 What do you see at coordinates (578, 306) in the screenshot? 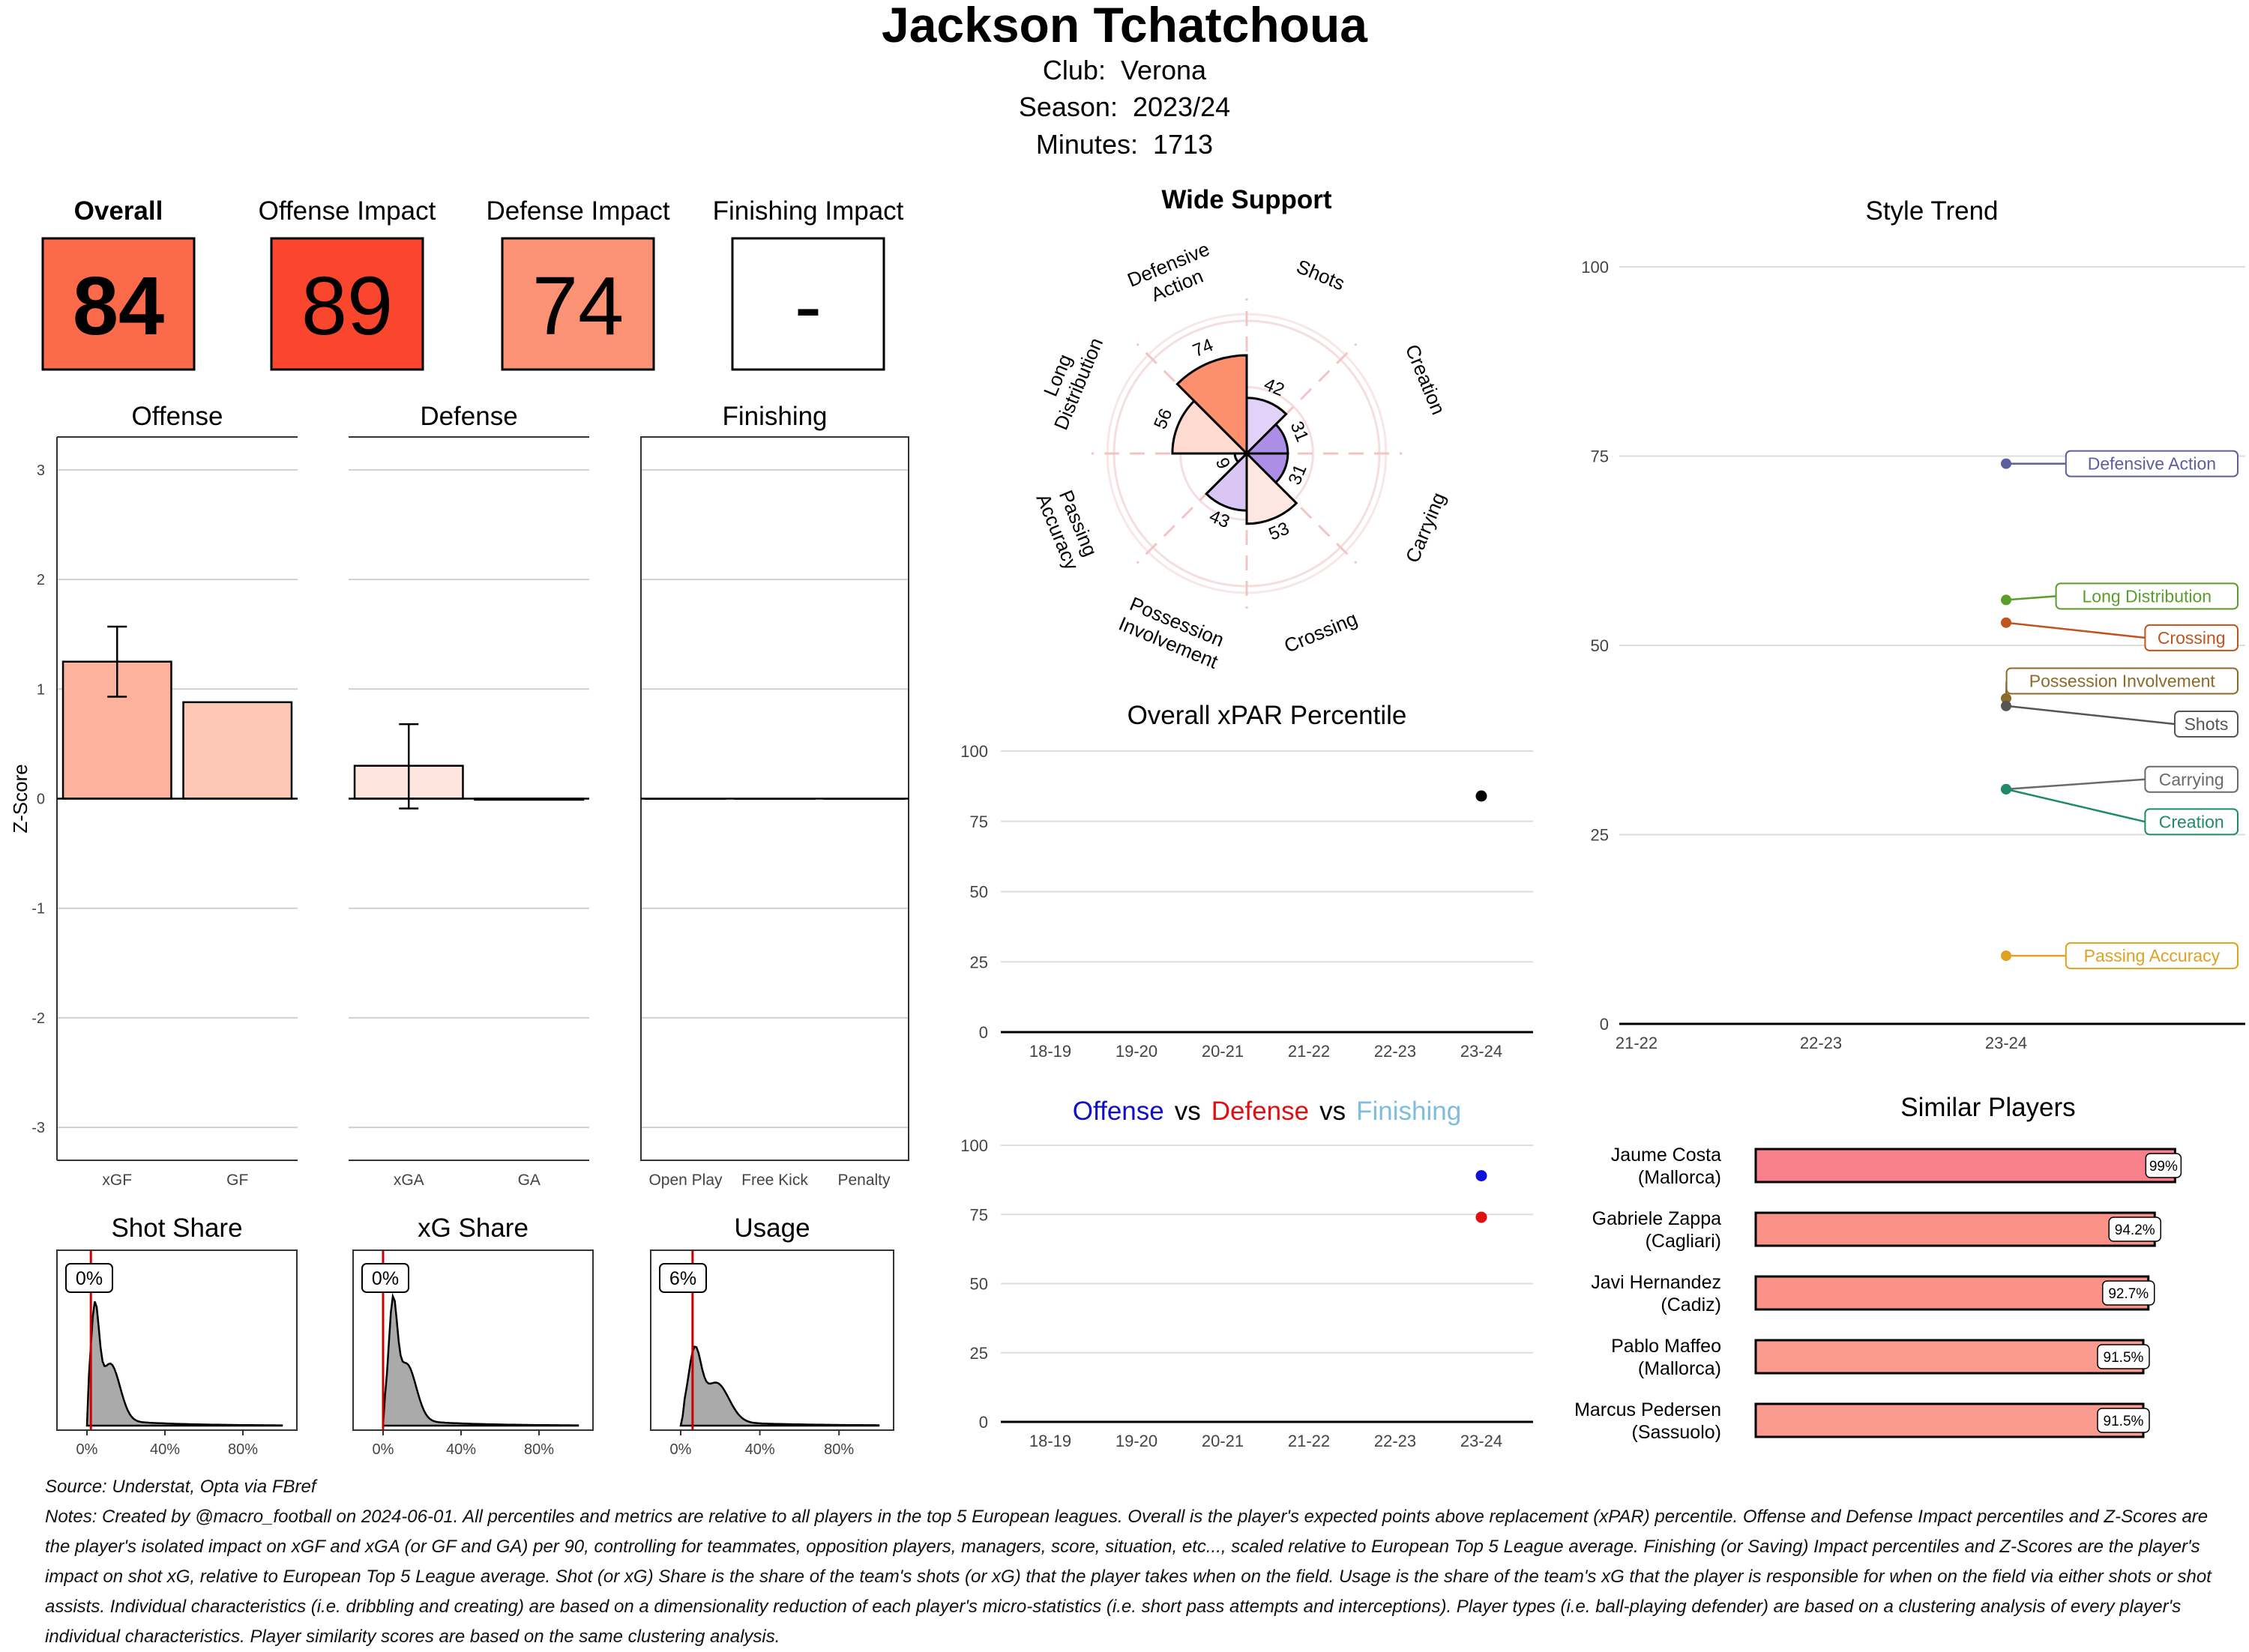
I see `impact-box-value: 74` at bounding box center [578, 306].